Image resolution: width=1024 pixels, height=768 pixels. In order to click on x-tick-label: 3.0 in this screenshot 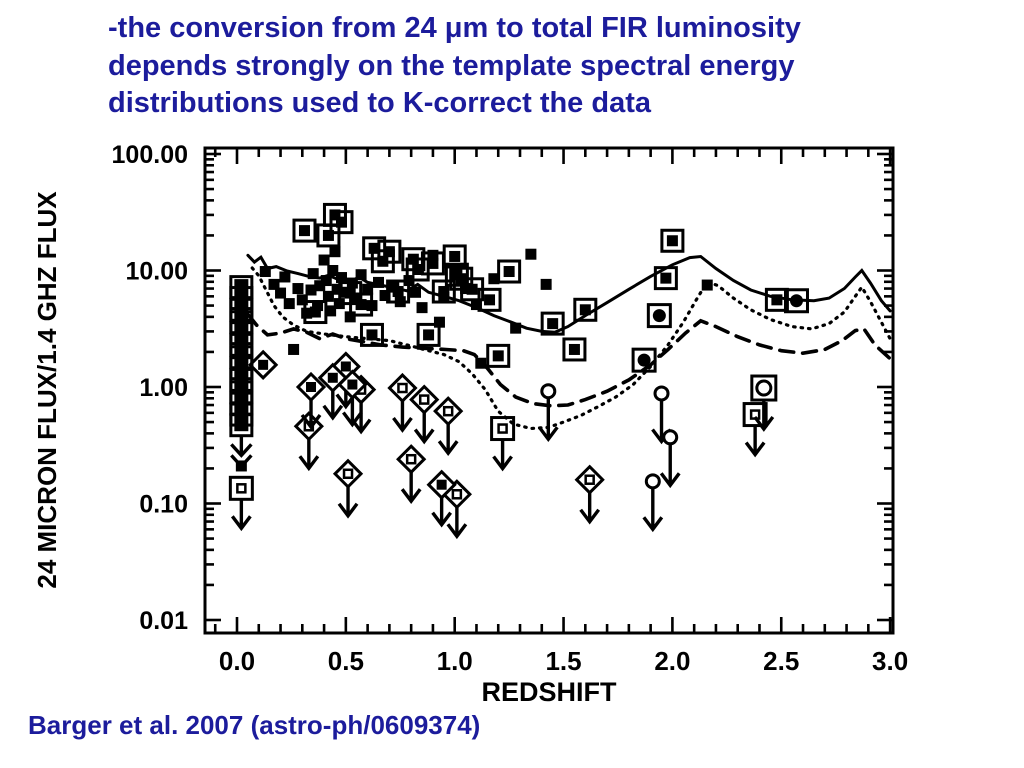, I will do `click(890, 661)`.